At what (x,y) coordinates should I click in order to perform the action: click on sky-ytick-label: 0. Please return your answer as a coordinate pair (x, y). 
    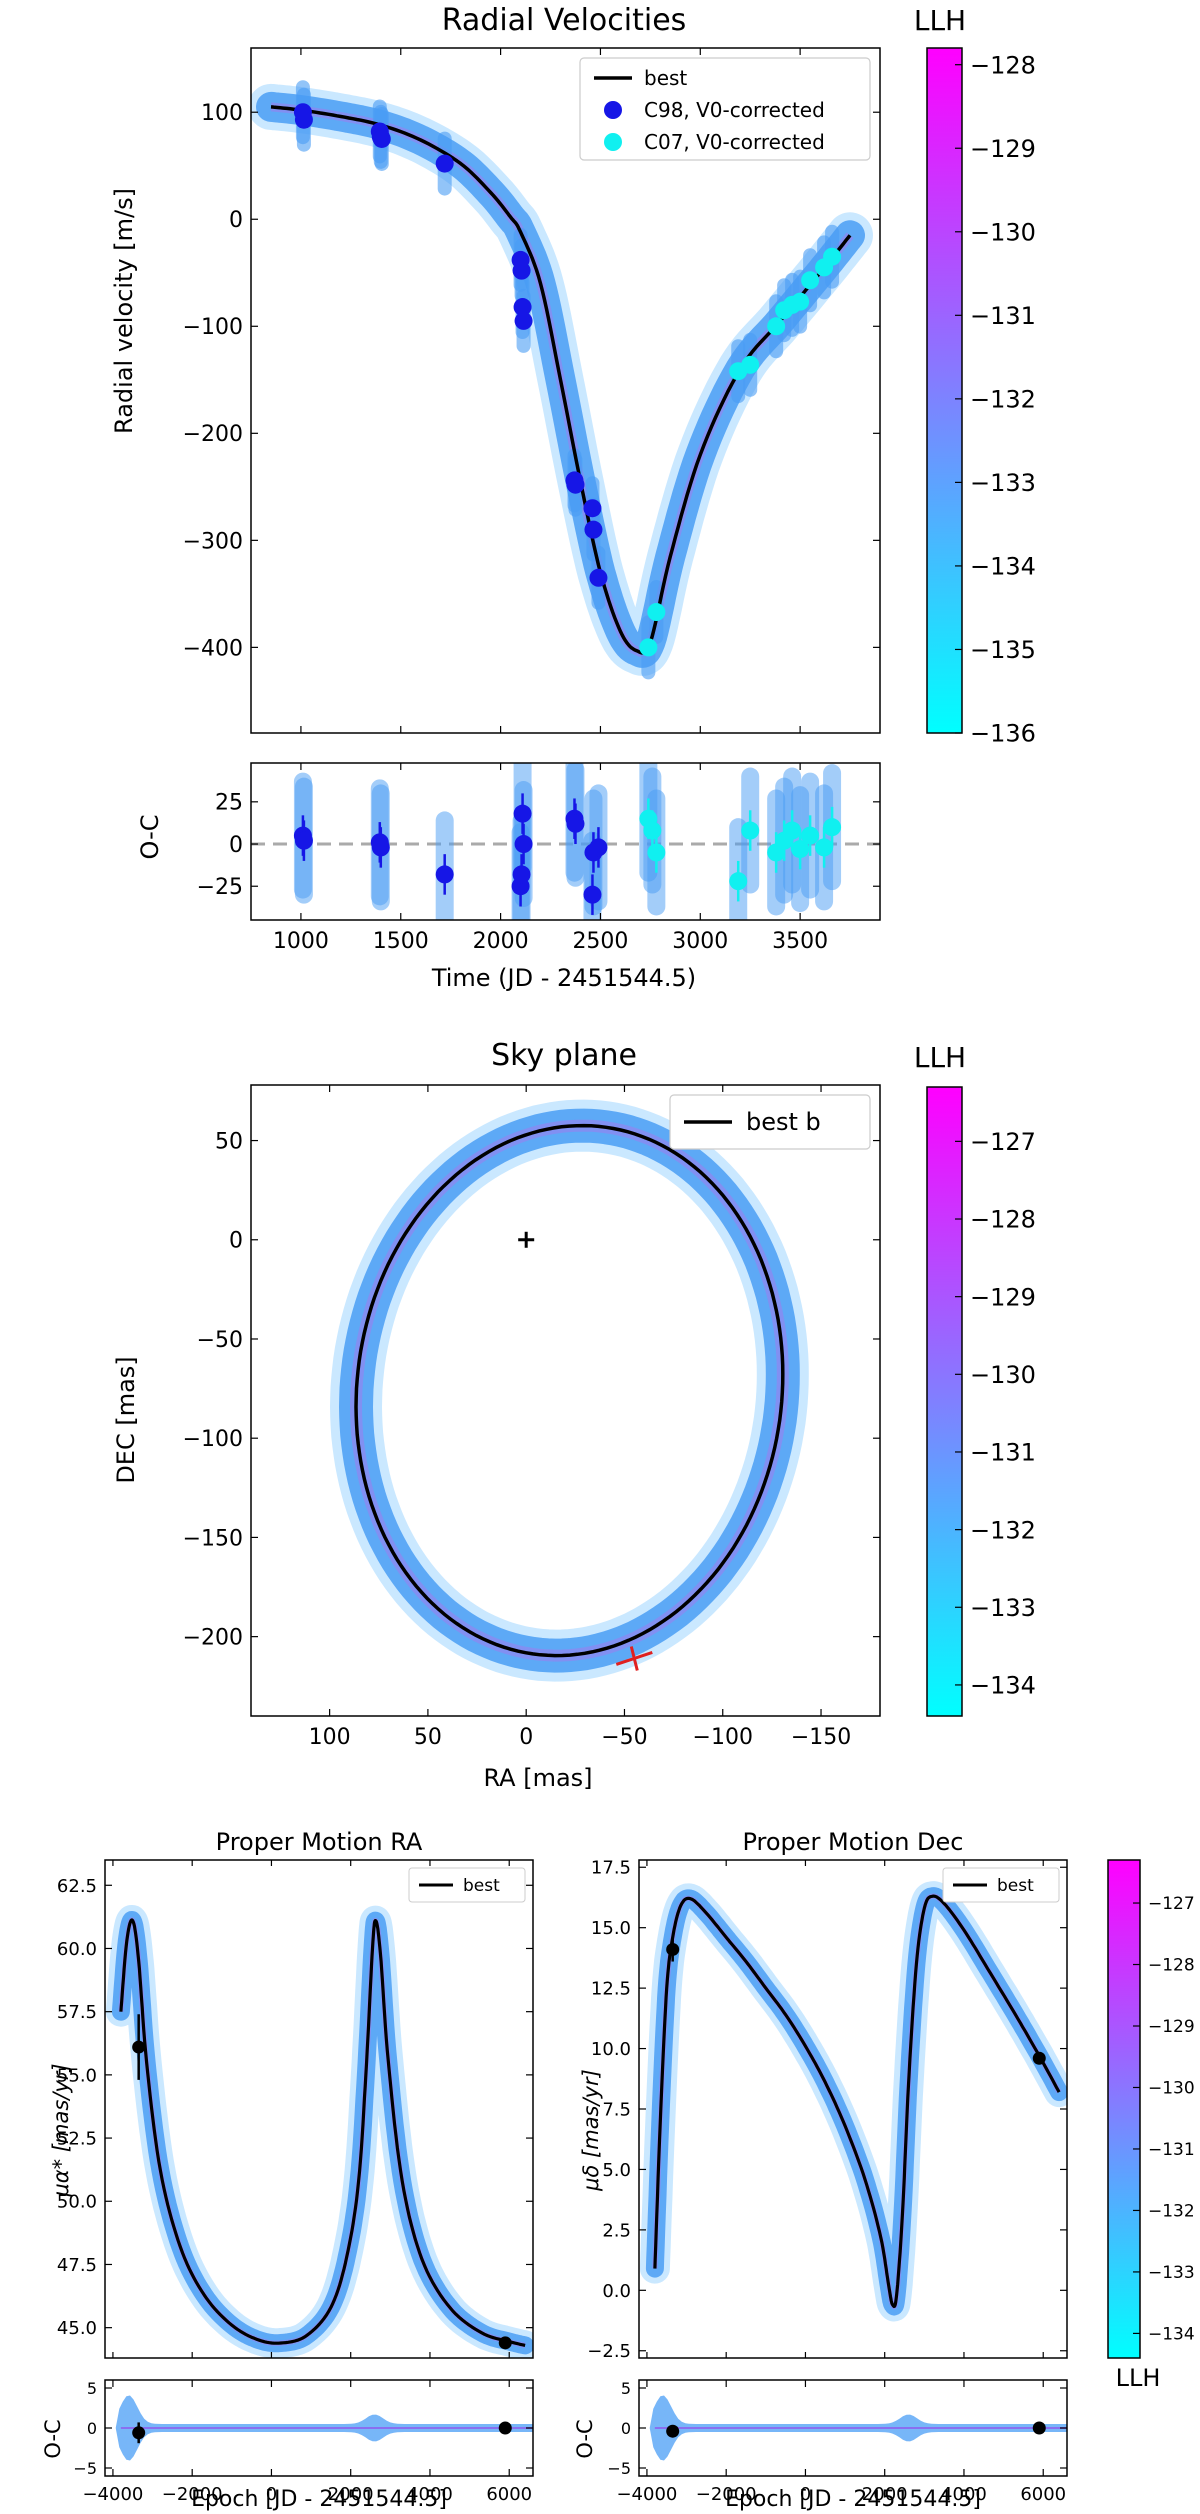
    Looking at the image, I should click on (236, 1241).